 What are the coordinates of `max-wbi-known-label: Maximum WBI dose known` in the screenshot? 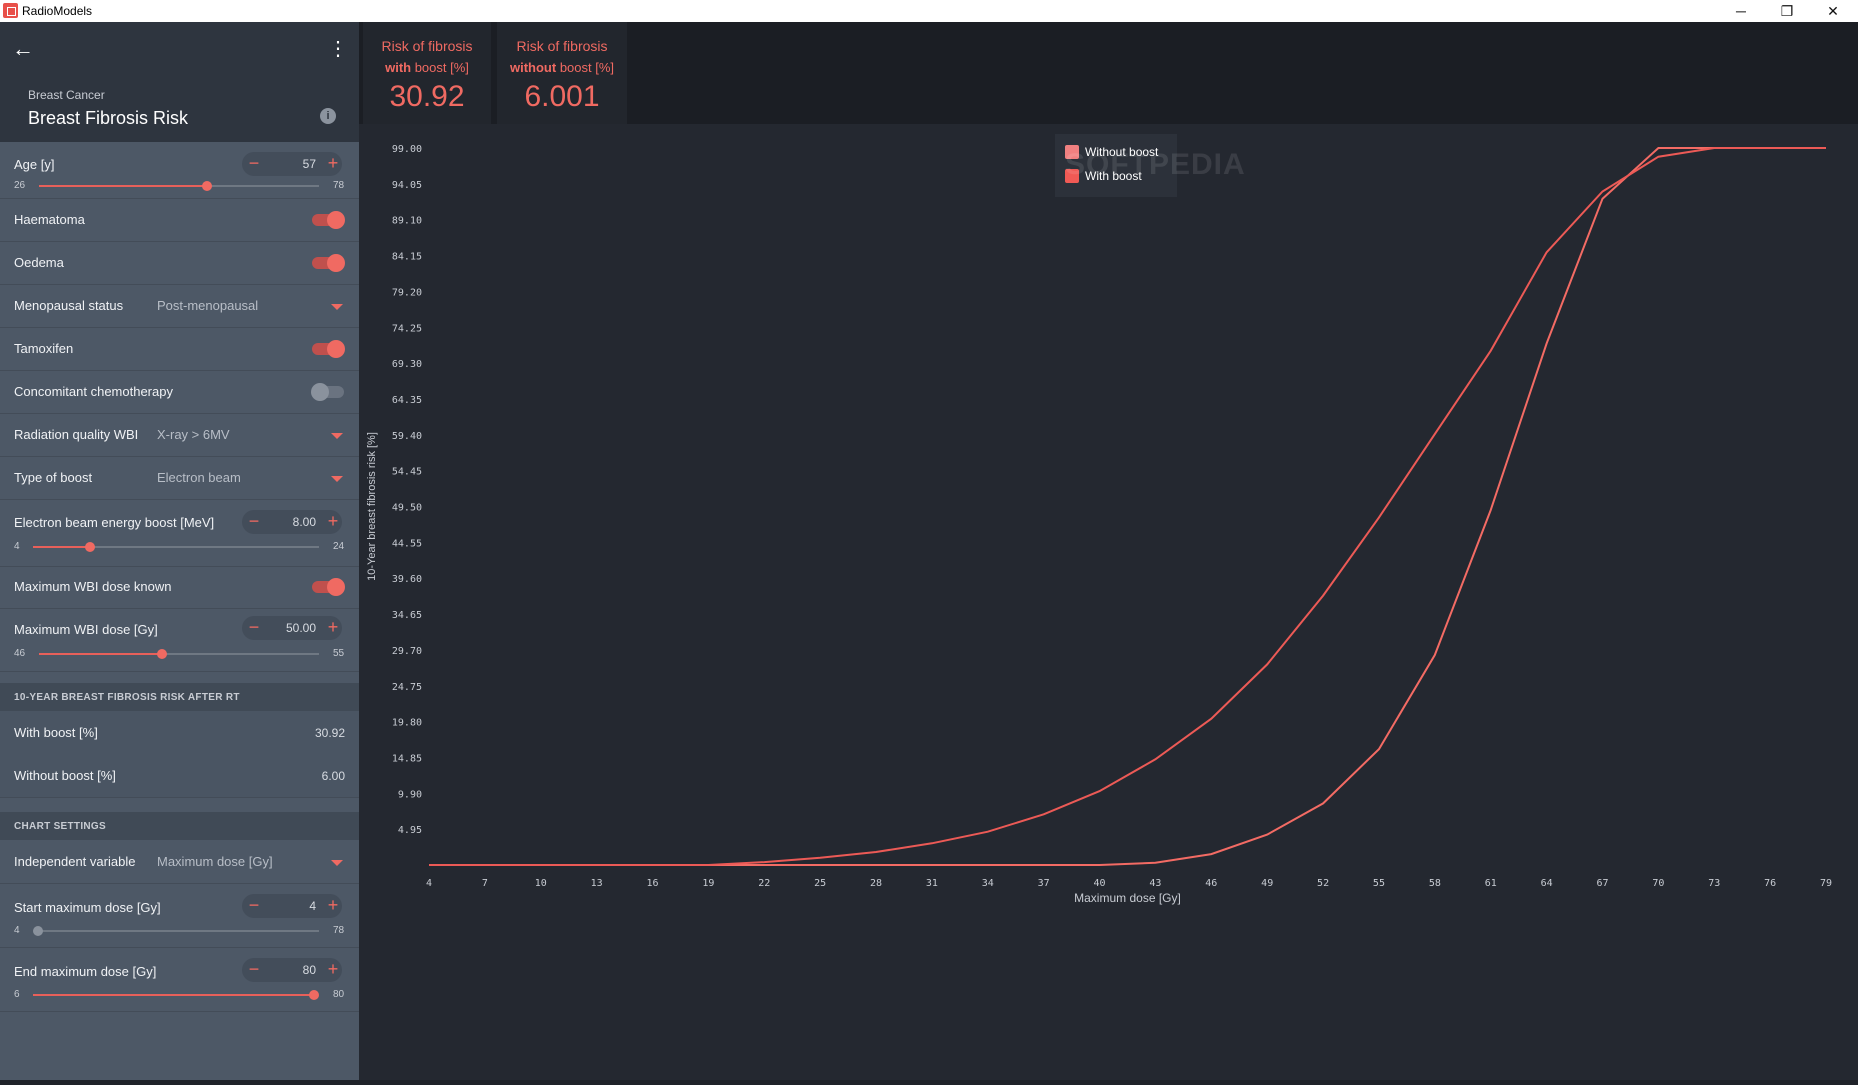 It's located at (93, 586).